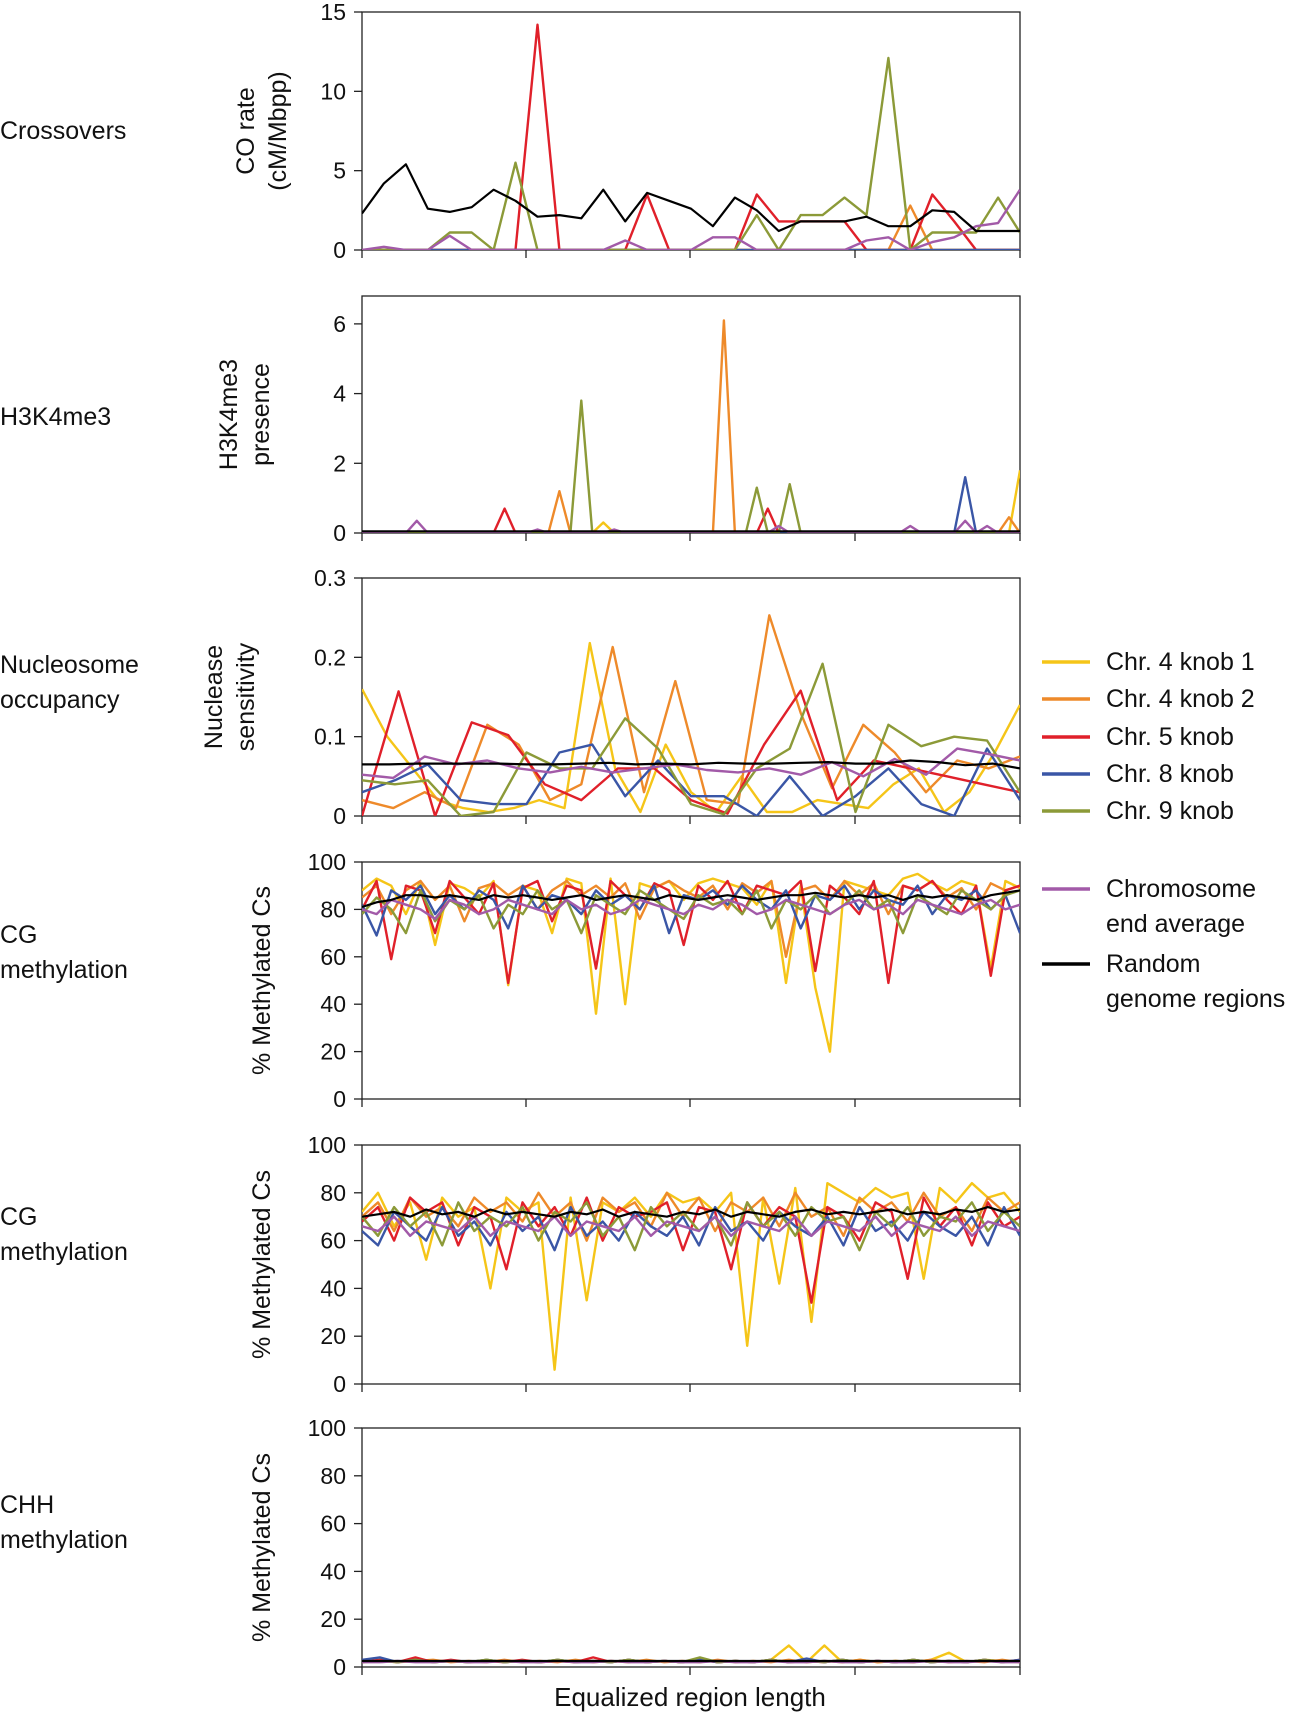 Image resolution: width=1312 pixels, height=1715 pixels. I want to click on legend-label: Chr. 4 knob 1, so click(1180, 662).